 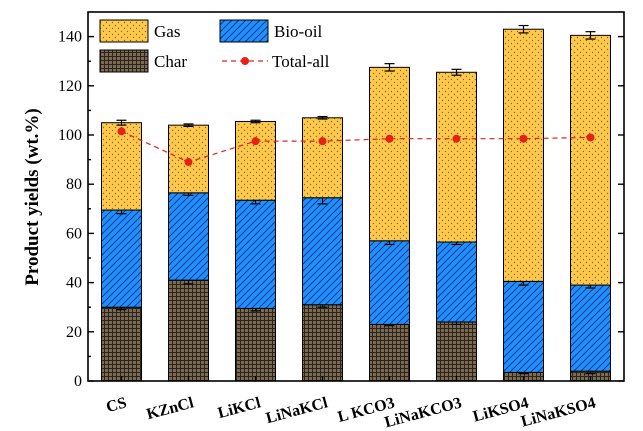 I want to click on y-axis-label: Product yields (wt.%), so click(x=32, y=197).